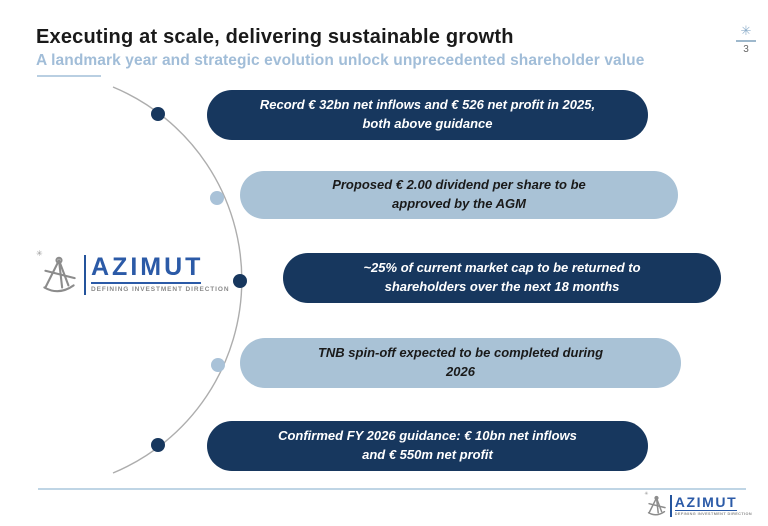  What do you see at coordinates (85, 275) in the screenshot?
I see `logo-divider-bar` at bounding box center [85, 275].